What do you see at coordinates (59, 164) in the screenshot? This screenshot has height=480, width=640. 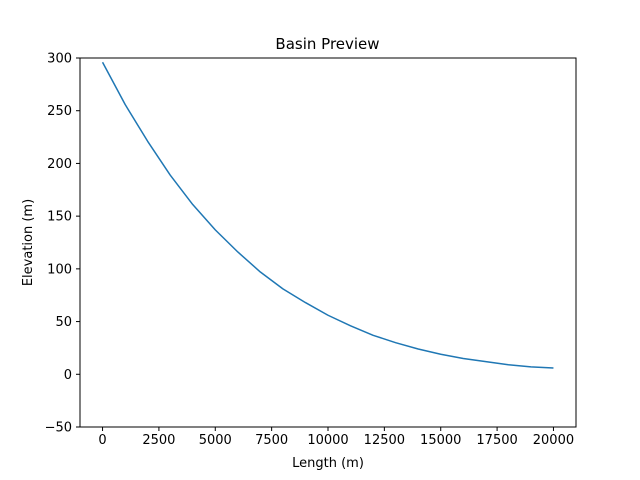 I see `y-tick-label: 200` at bounding box center [59, 164].